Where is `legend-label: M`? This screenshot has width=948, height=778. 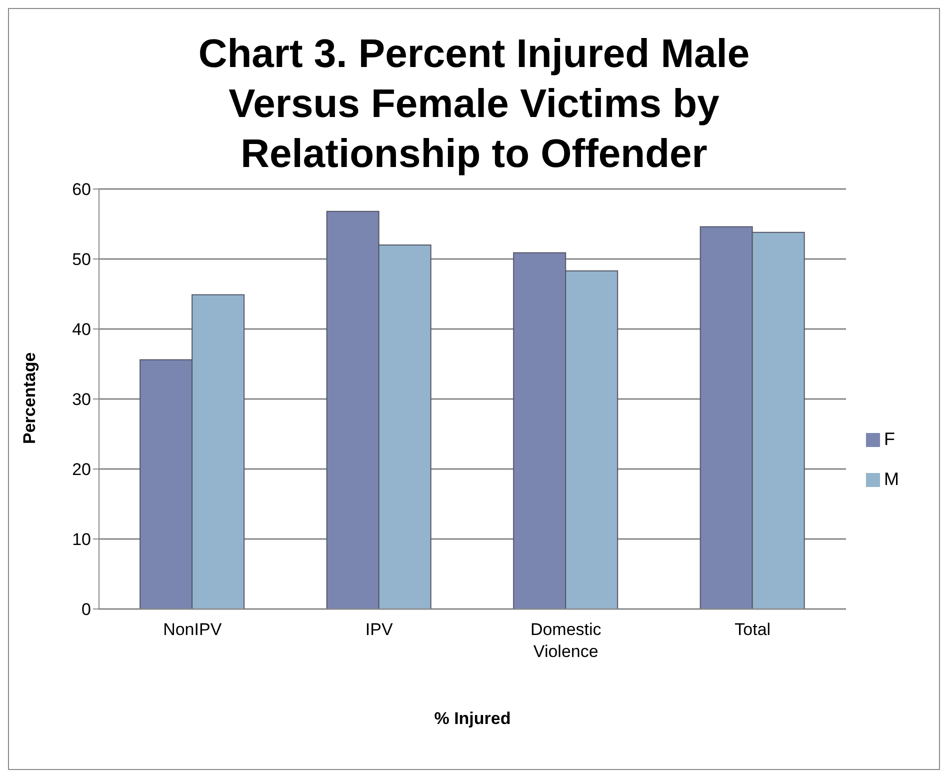 legend-label: M is located at coordinates (891, 479).